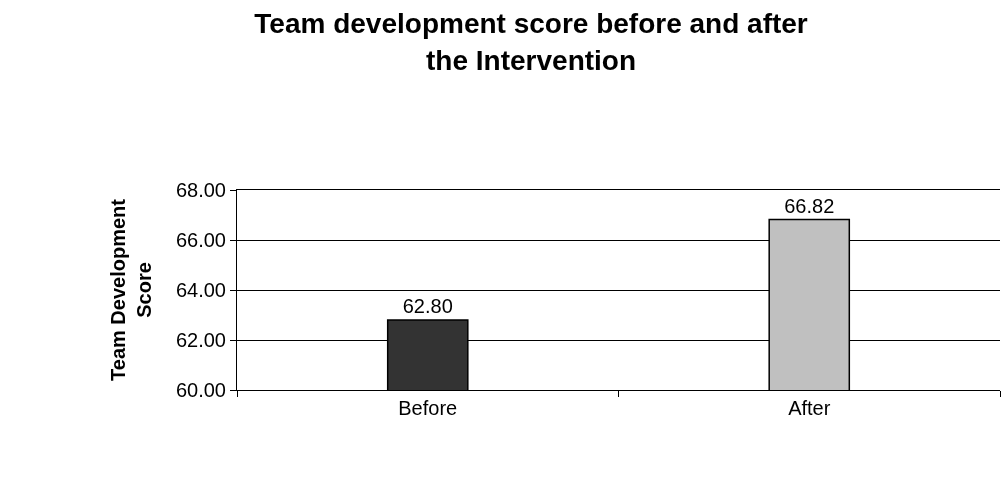  Describe the element at coordinates (131, 289) in the screenshot. I see `y-axis-title: Team Development Score` at that location.